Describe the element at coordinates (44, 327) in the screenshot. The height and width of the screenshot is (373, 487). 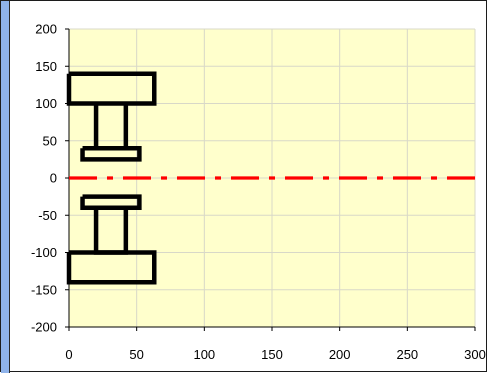
I see `y-tick-label: -200` at that location.